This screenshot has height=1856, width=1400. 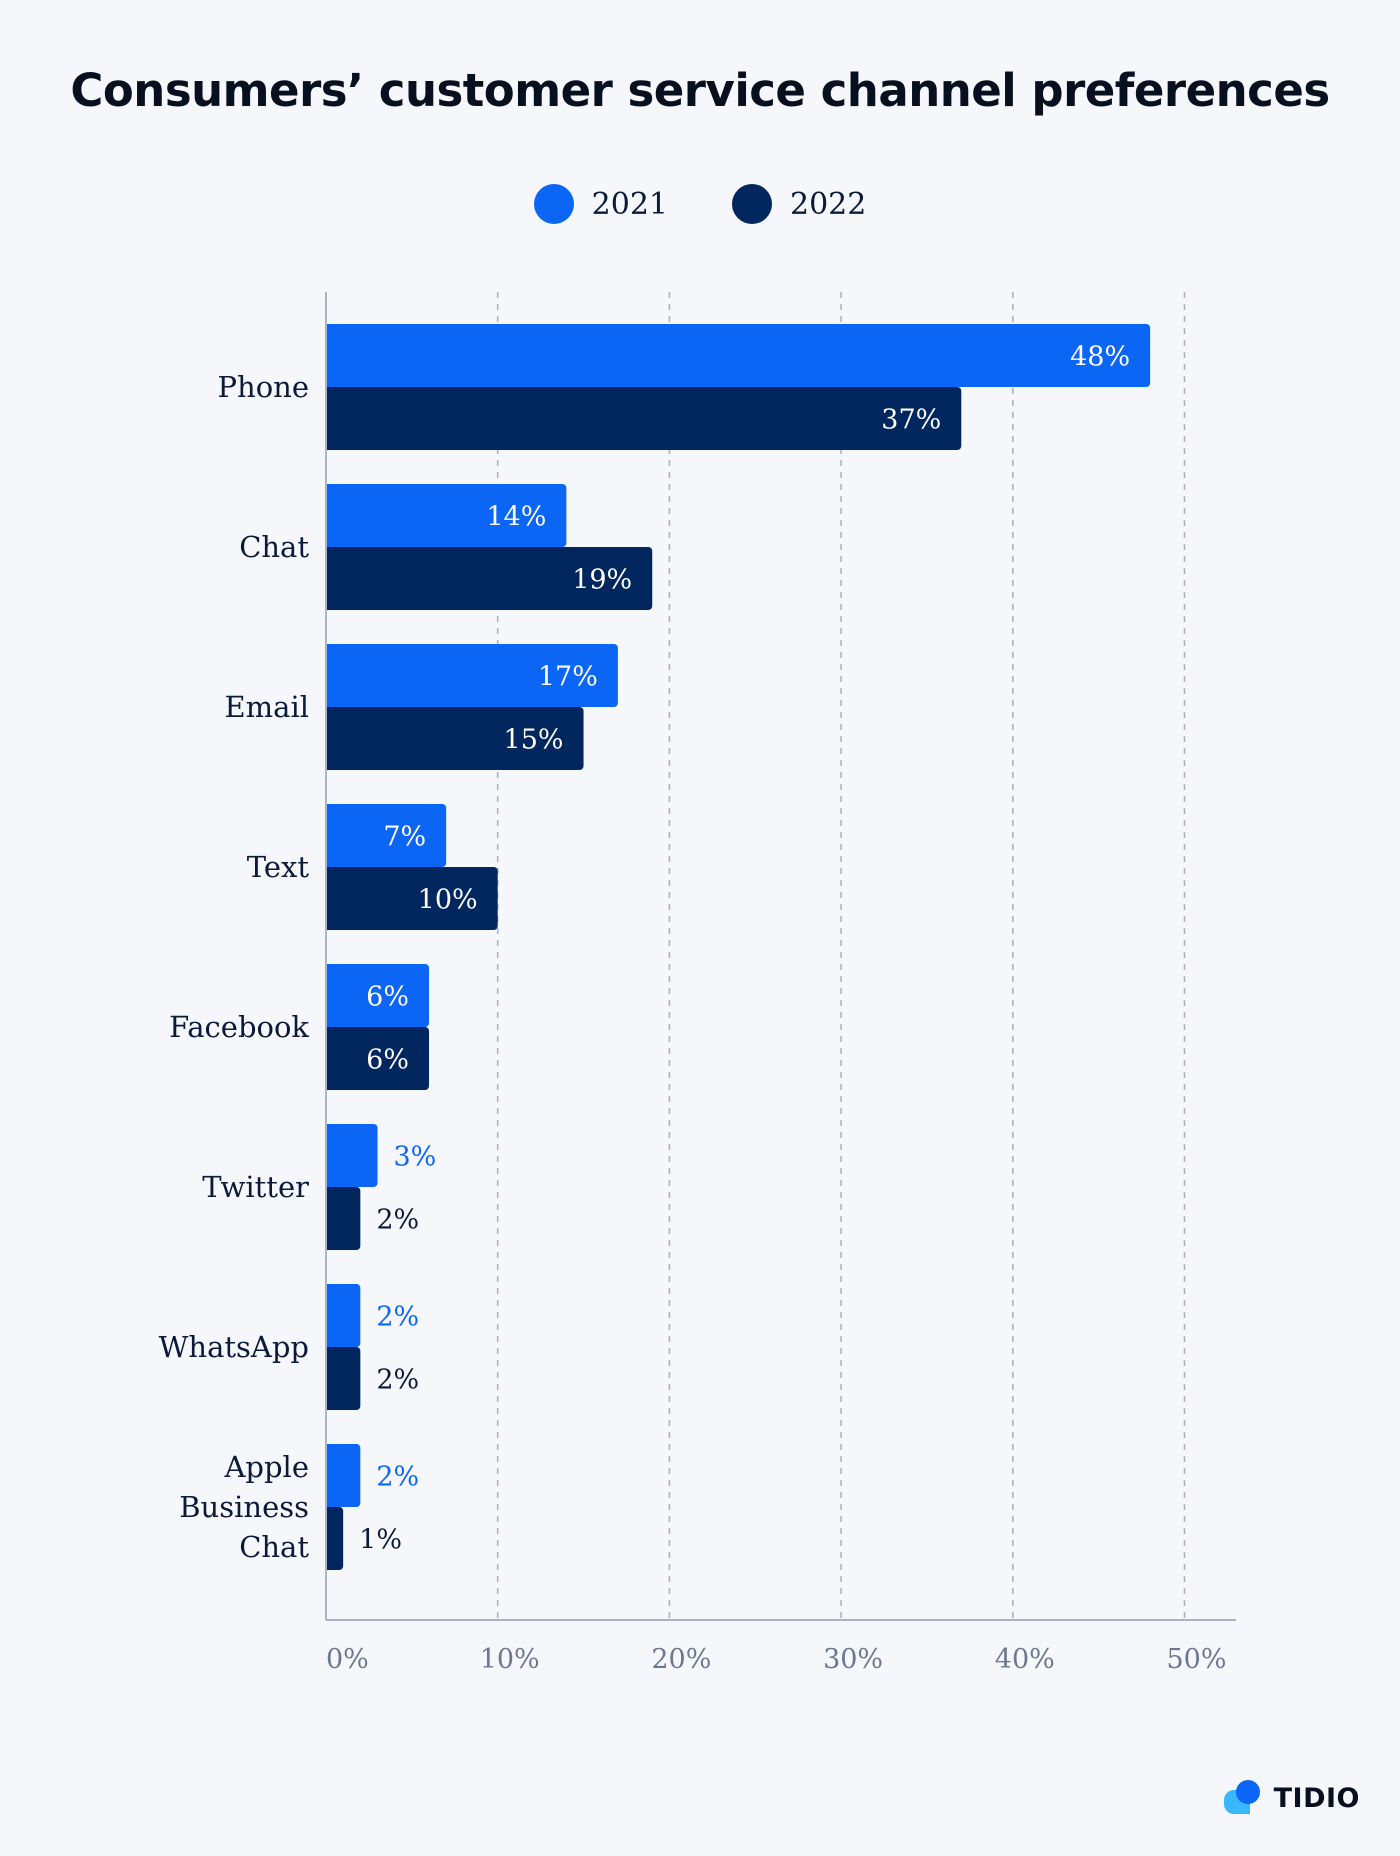 I want to click on chat-bubbles-logo-icon, so click(x=1241, y=1797).